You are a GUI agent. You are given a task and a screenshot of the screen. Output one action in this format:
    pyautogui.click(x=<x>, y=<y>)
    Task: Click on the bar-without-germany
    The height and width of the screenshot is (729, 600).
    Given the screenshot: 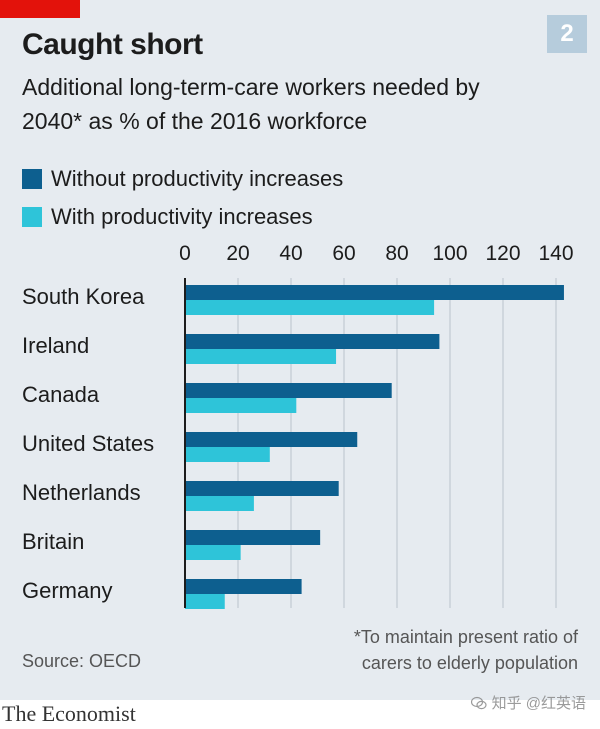 What is the action you would take?
    pyautogui.click(x=243, y=586)
    